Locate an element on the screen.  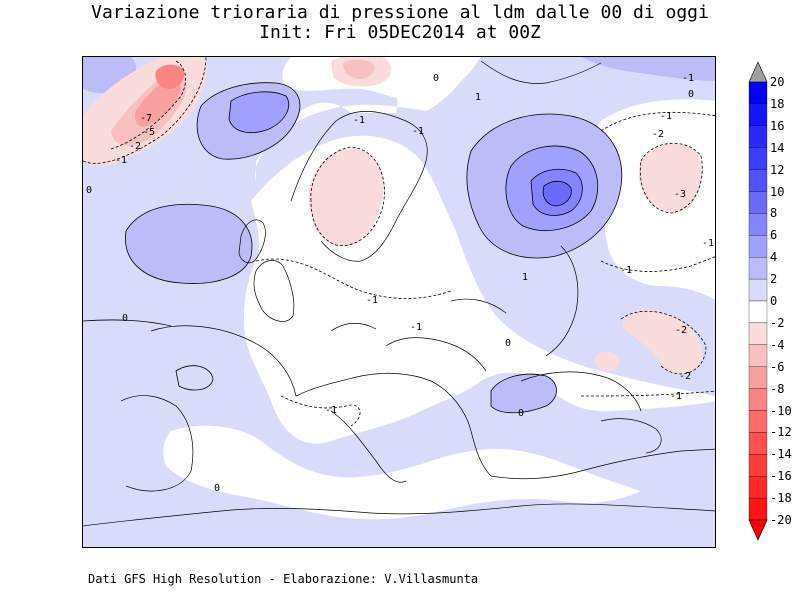
colorbar-tick-label: 8 is located at coordinates (774, 213).